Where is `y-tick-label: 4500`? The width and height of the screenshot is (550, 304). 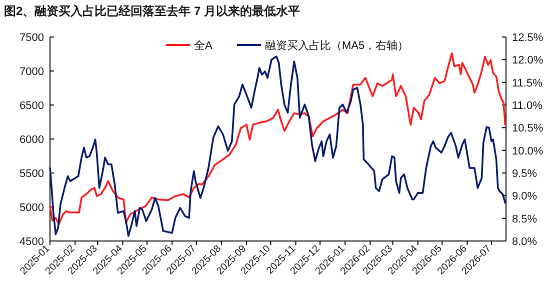 y-tick-label: 4500 is located at coordinates (32, 242).